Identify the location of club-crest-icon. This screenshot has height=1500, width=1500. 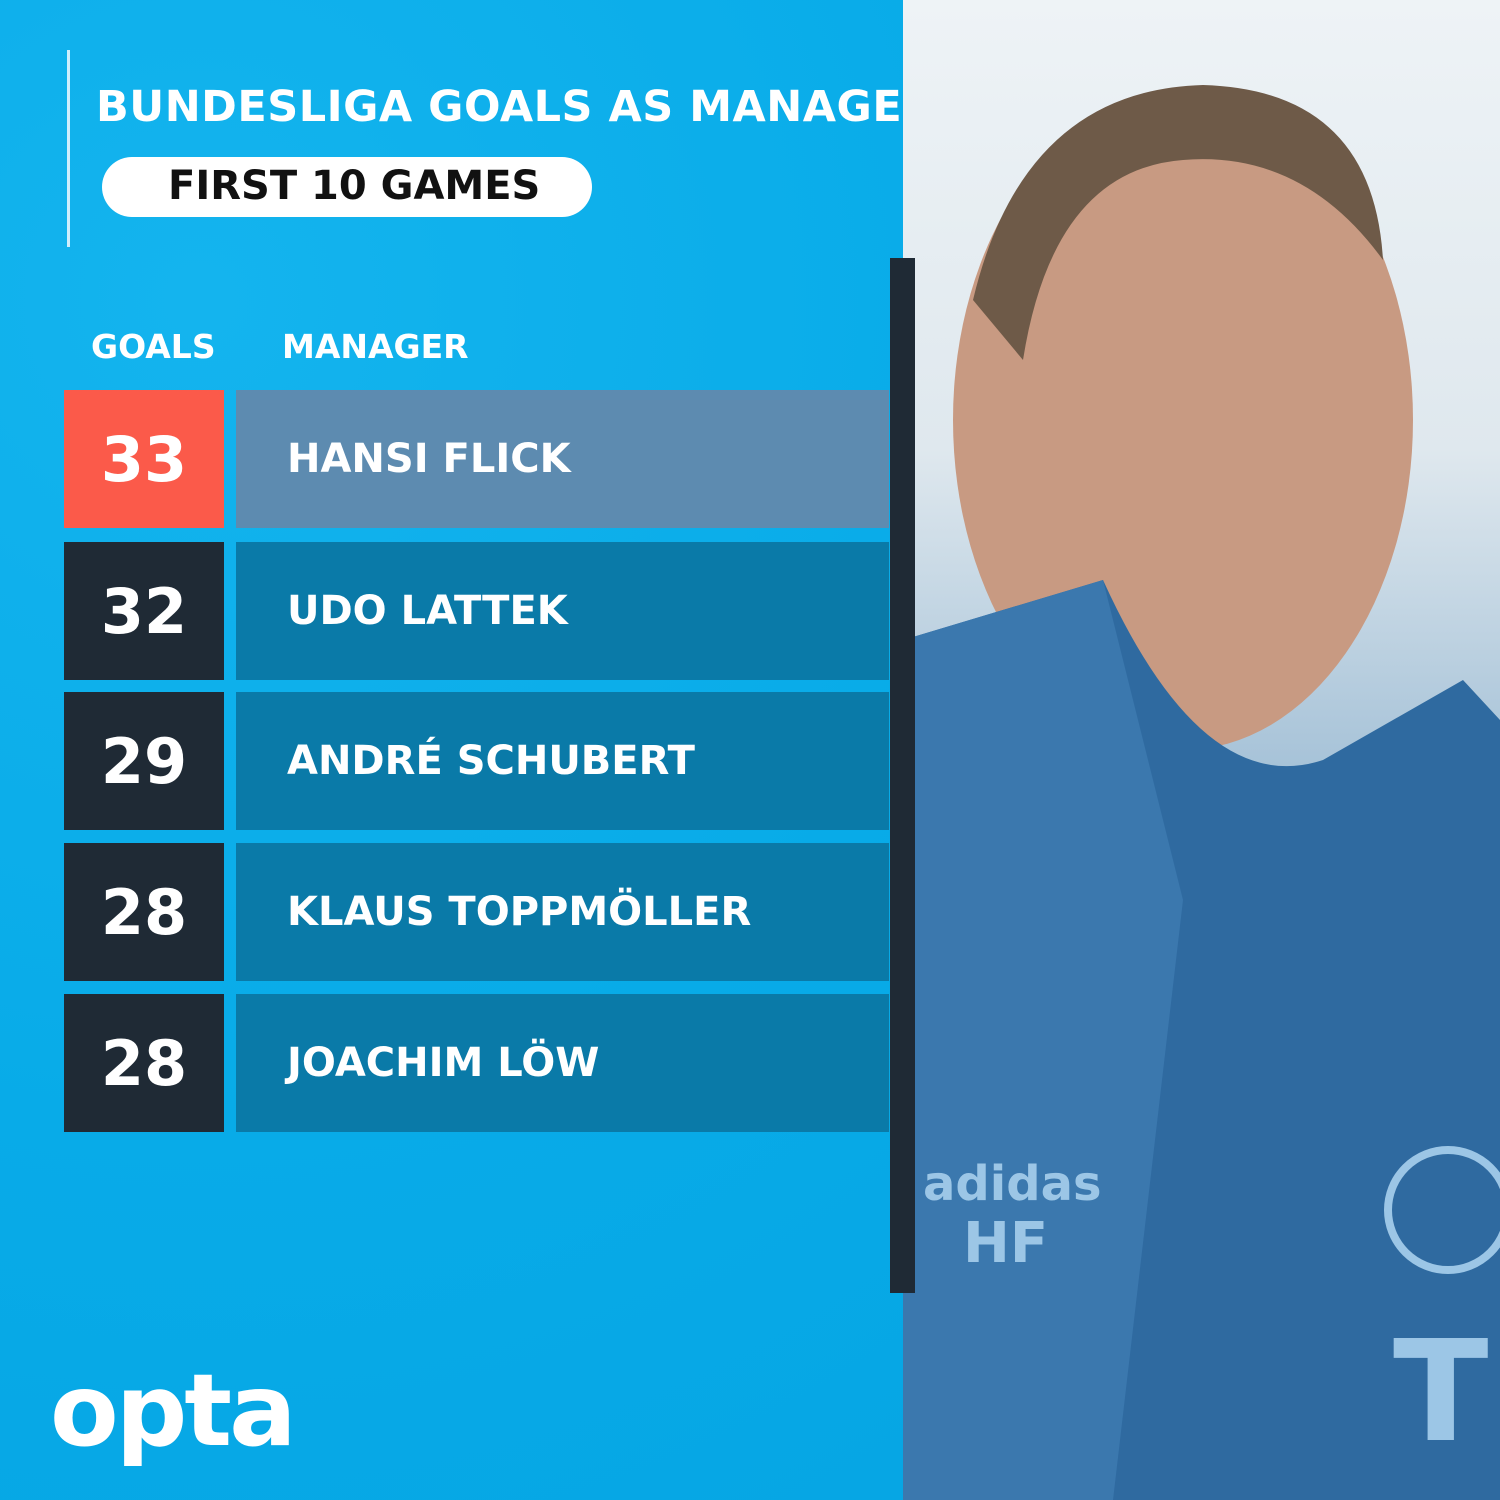
(1442, 1210).